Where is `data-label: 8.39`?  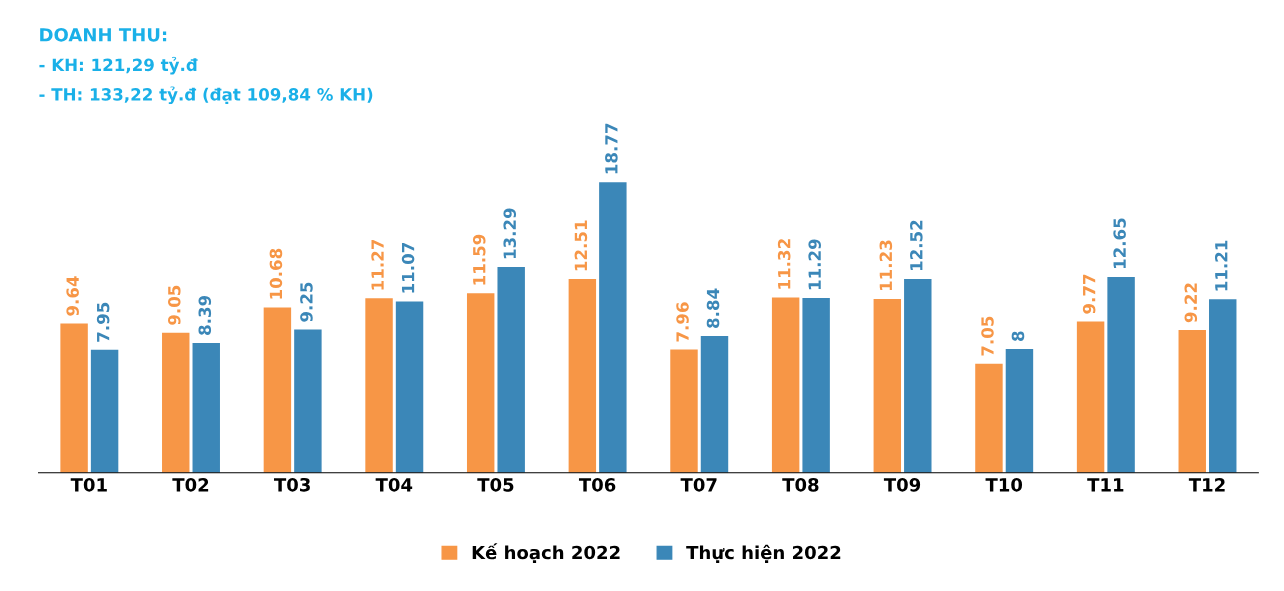
data-label: 8.39 is located at coordinates (205, 315).